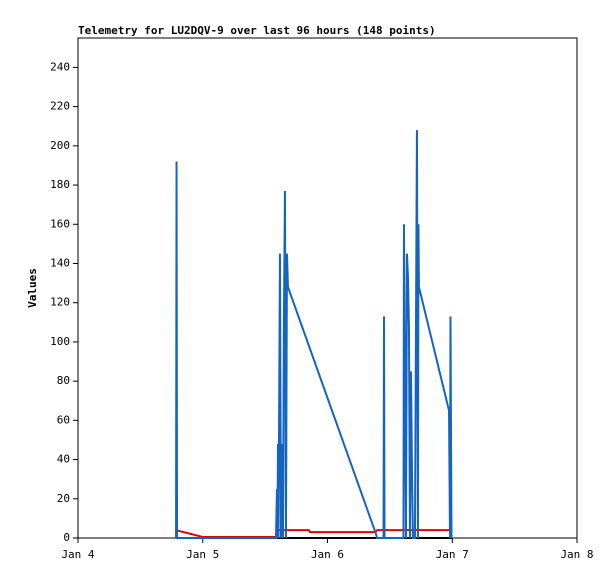 The image size is (615, 579). I want to click on x-tick-label: Jan 5, so click(202, 554).